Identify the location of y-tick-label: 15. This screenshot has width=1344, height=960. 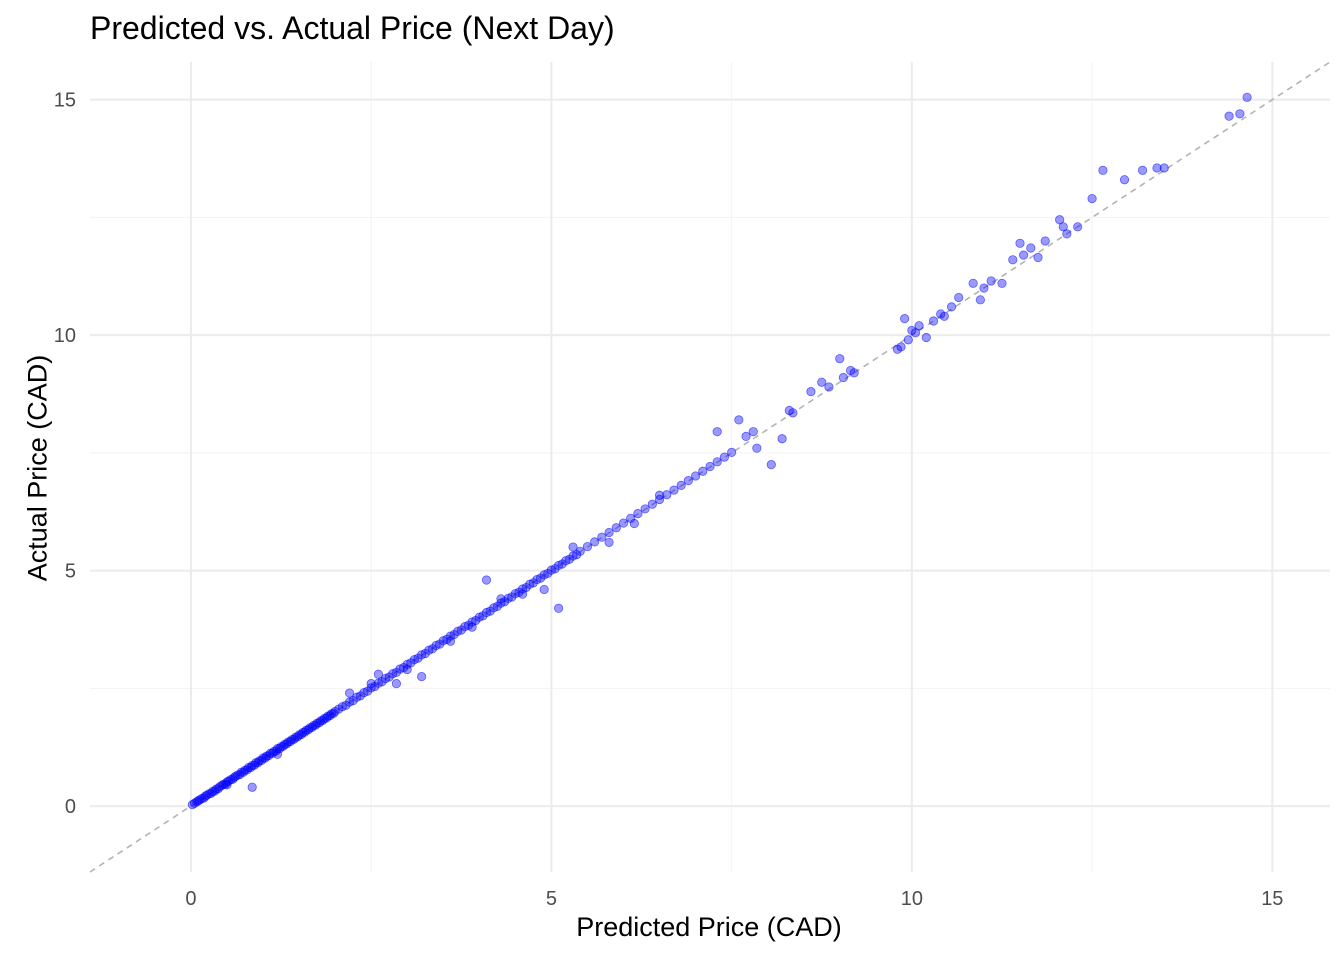
(65, 101).